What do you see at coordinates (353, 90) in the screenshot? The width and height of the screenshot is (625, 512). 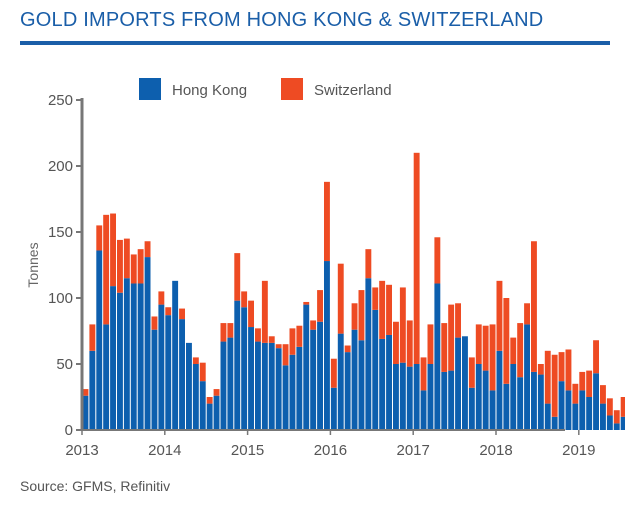 I see `legend-label-switzerland: Switzerland` at bounding box center [353, 90].